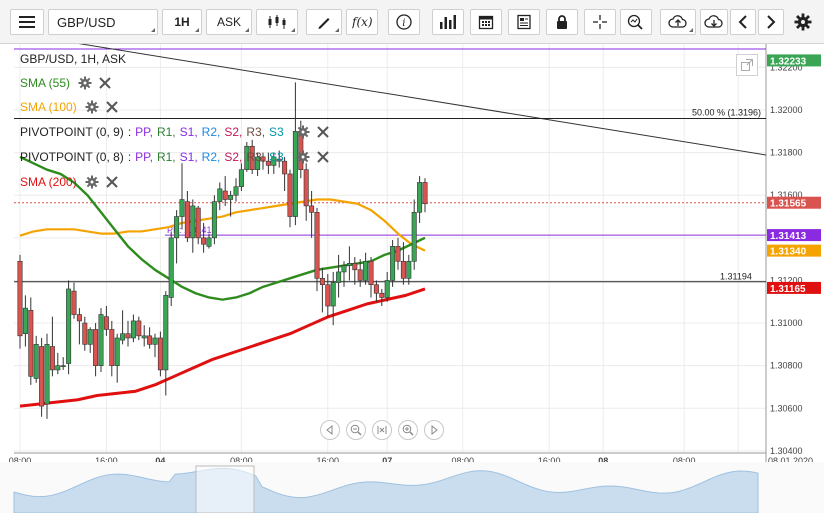 The image size is (824, 513). I want to click on chart-type-button, so click(277, 22).